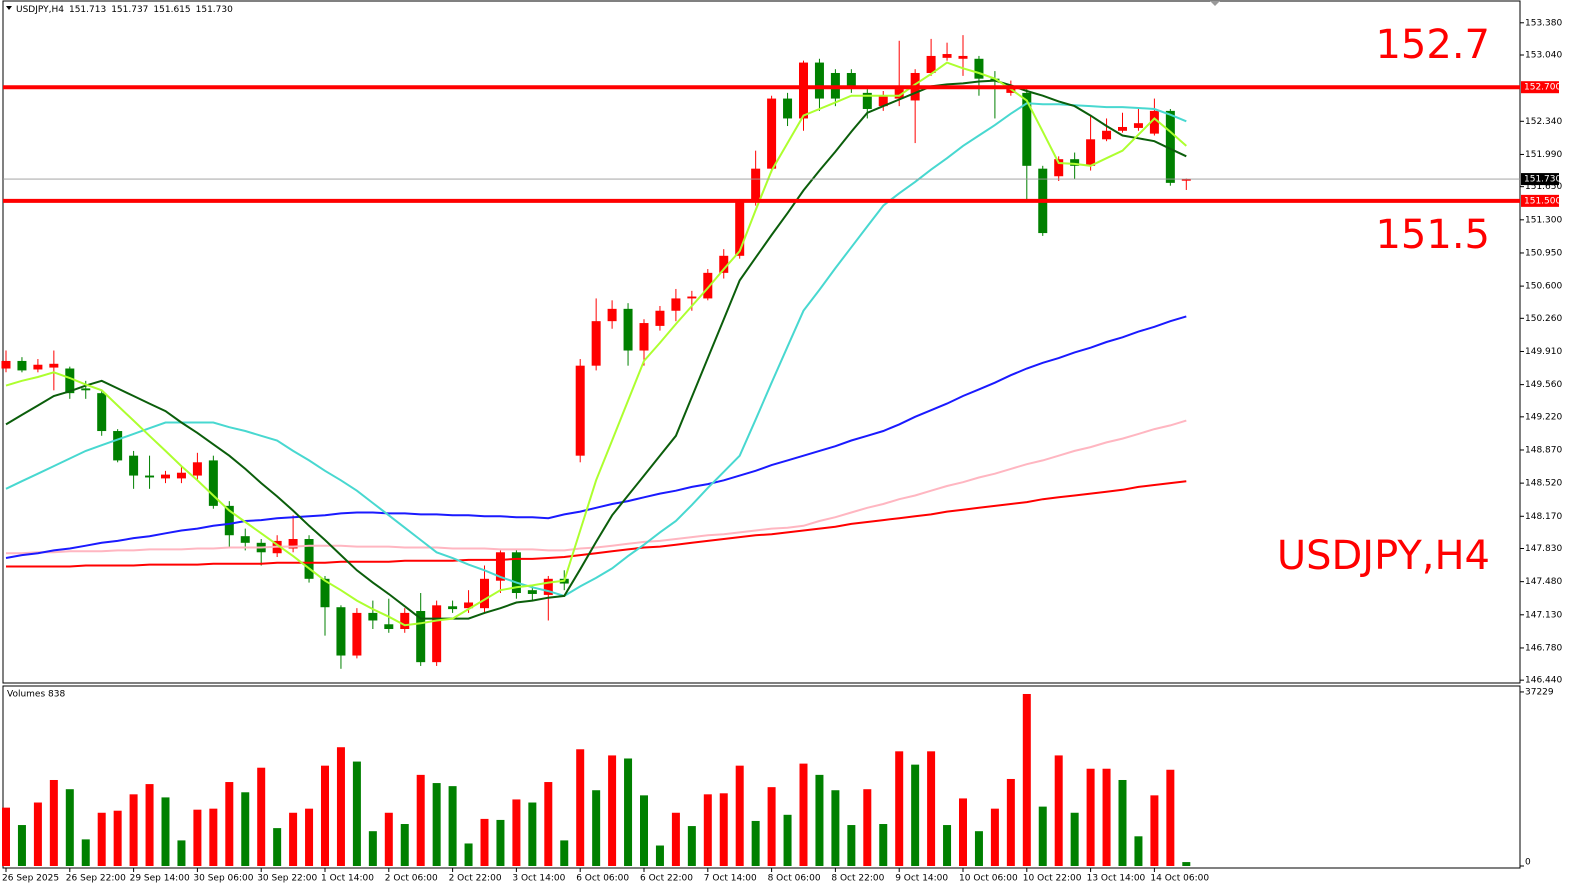 This screenshot has height=893, width=1575. Describe the element at coordinates (171, 10) in the screenshot. I see `header-value: 151.615` at that location.